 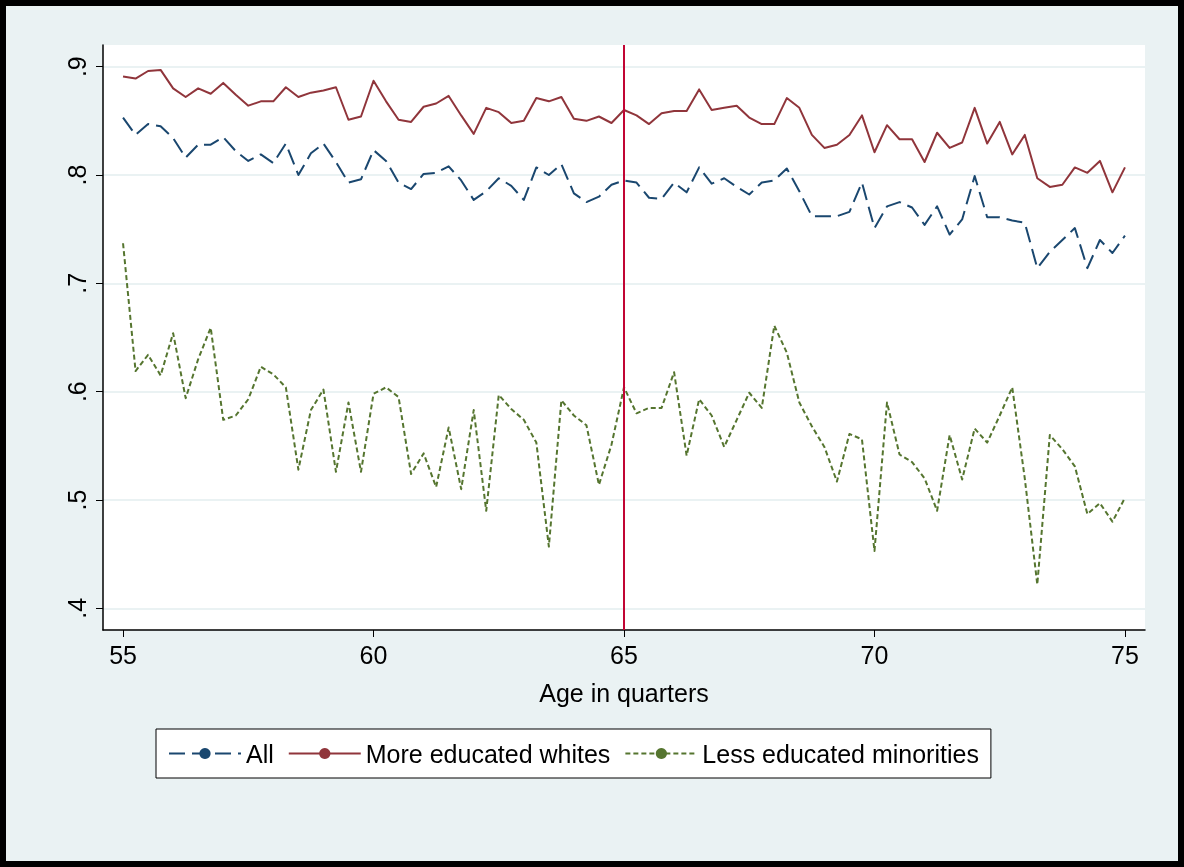 What do you see at coordinates (624, 654) in the screenshot?
I see `x-tick-label: 65` at bounding box center [624, 654].